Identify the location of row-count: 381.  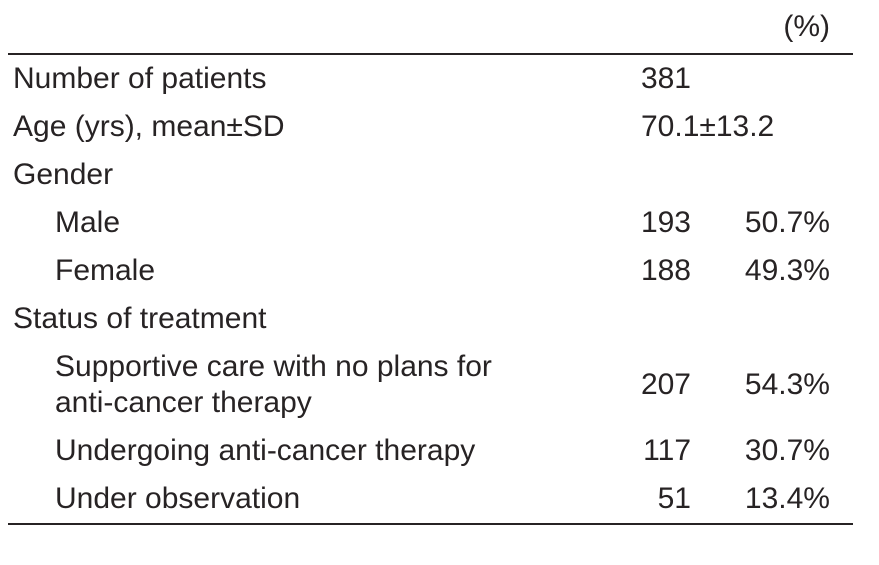
(665, 78).